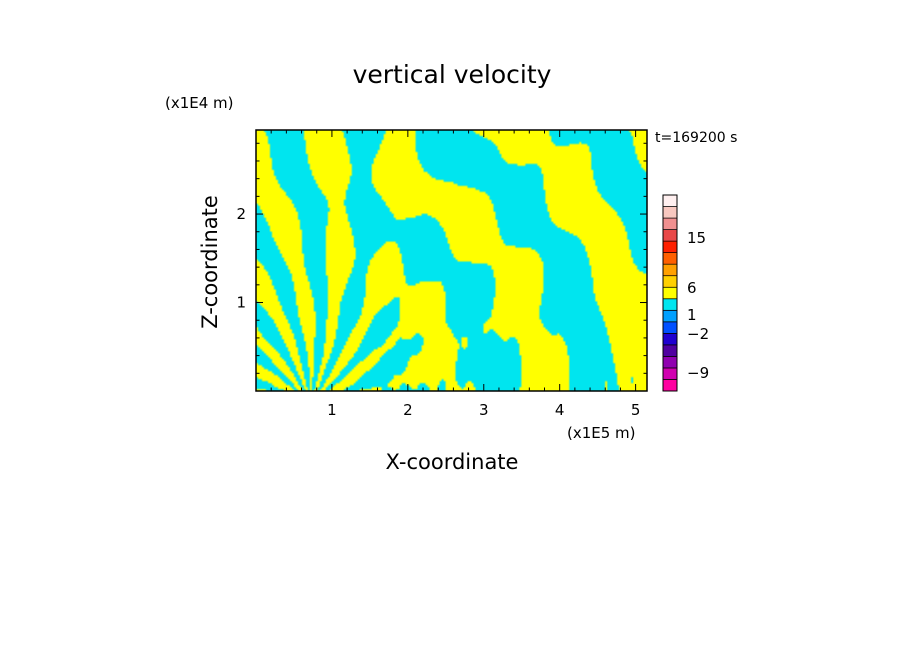  Describe the element at coordinates (452, 74) in the screenshot. I see `chart-title: vertical velocity` at that location.